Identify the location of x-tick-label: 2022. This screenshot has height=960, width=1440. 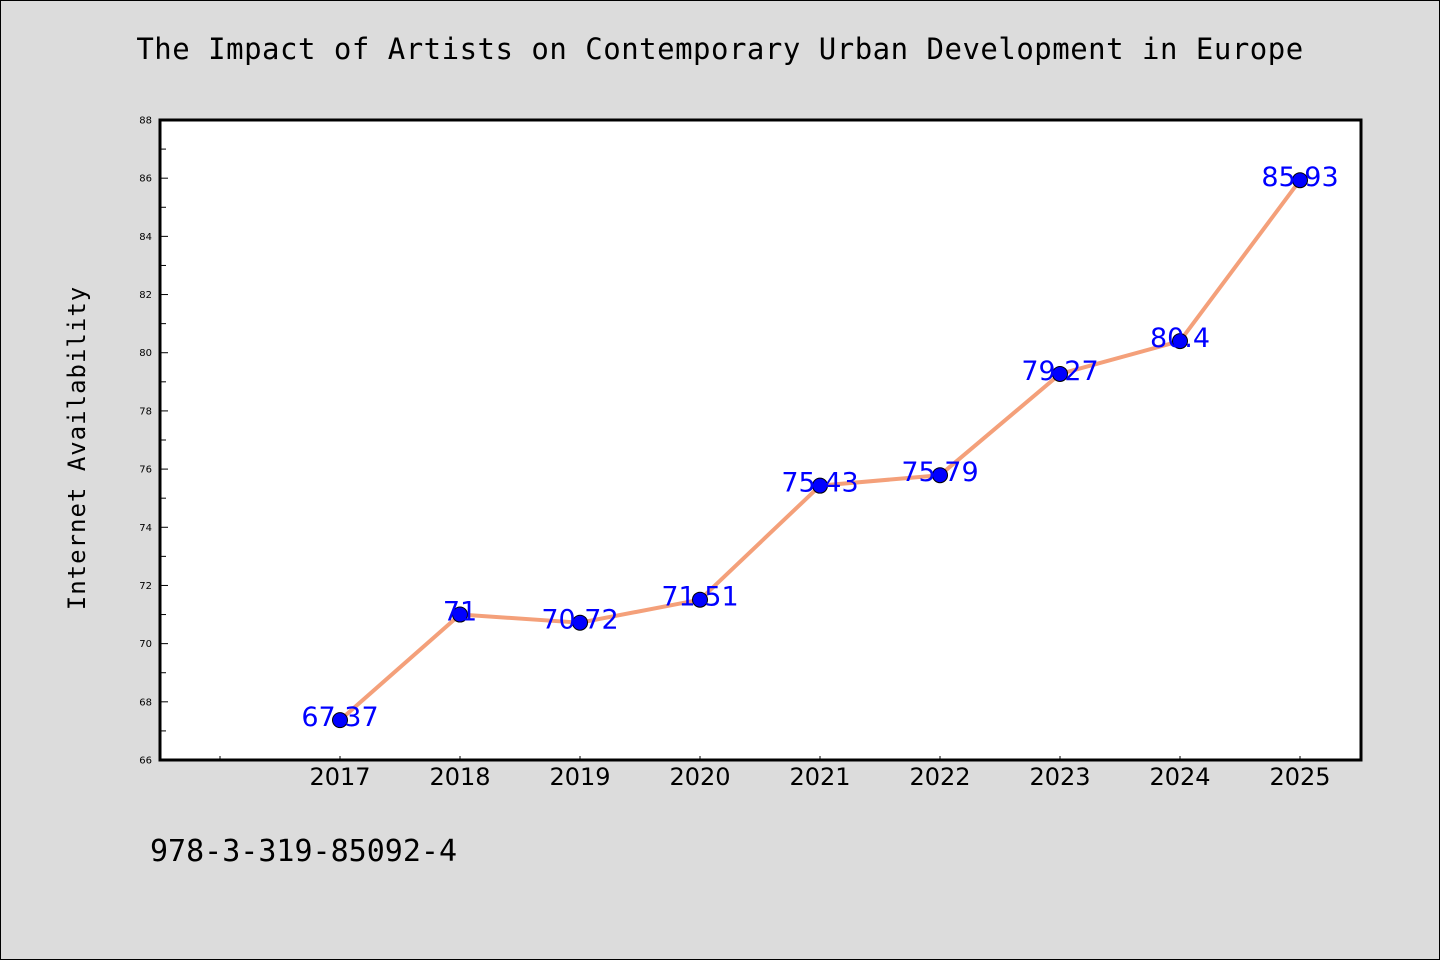
(939, 777).